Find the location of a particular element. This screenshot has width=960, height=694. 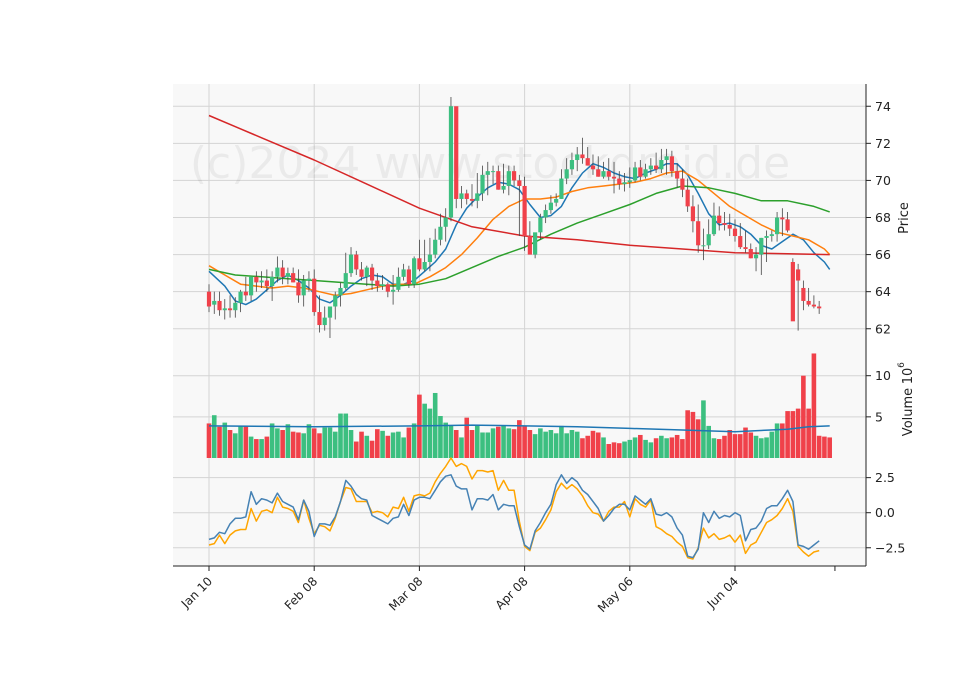

price-y-tick-label: 74 is located at coordinates (883, 106).